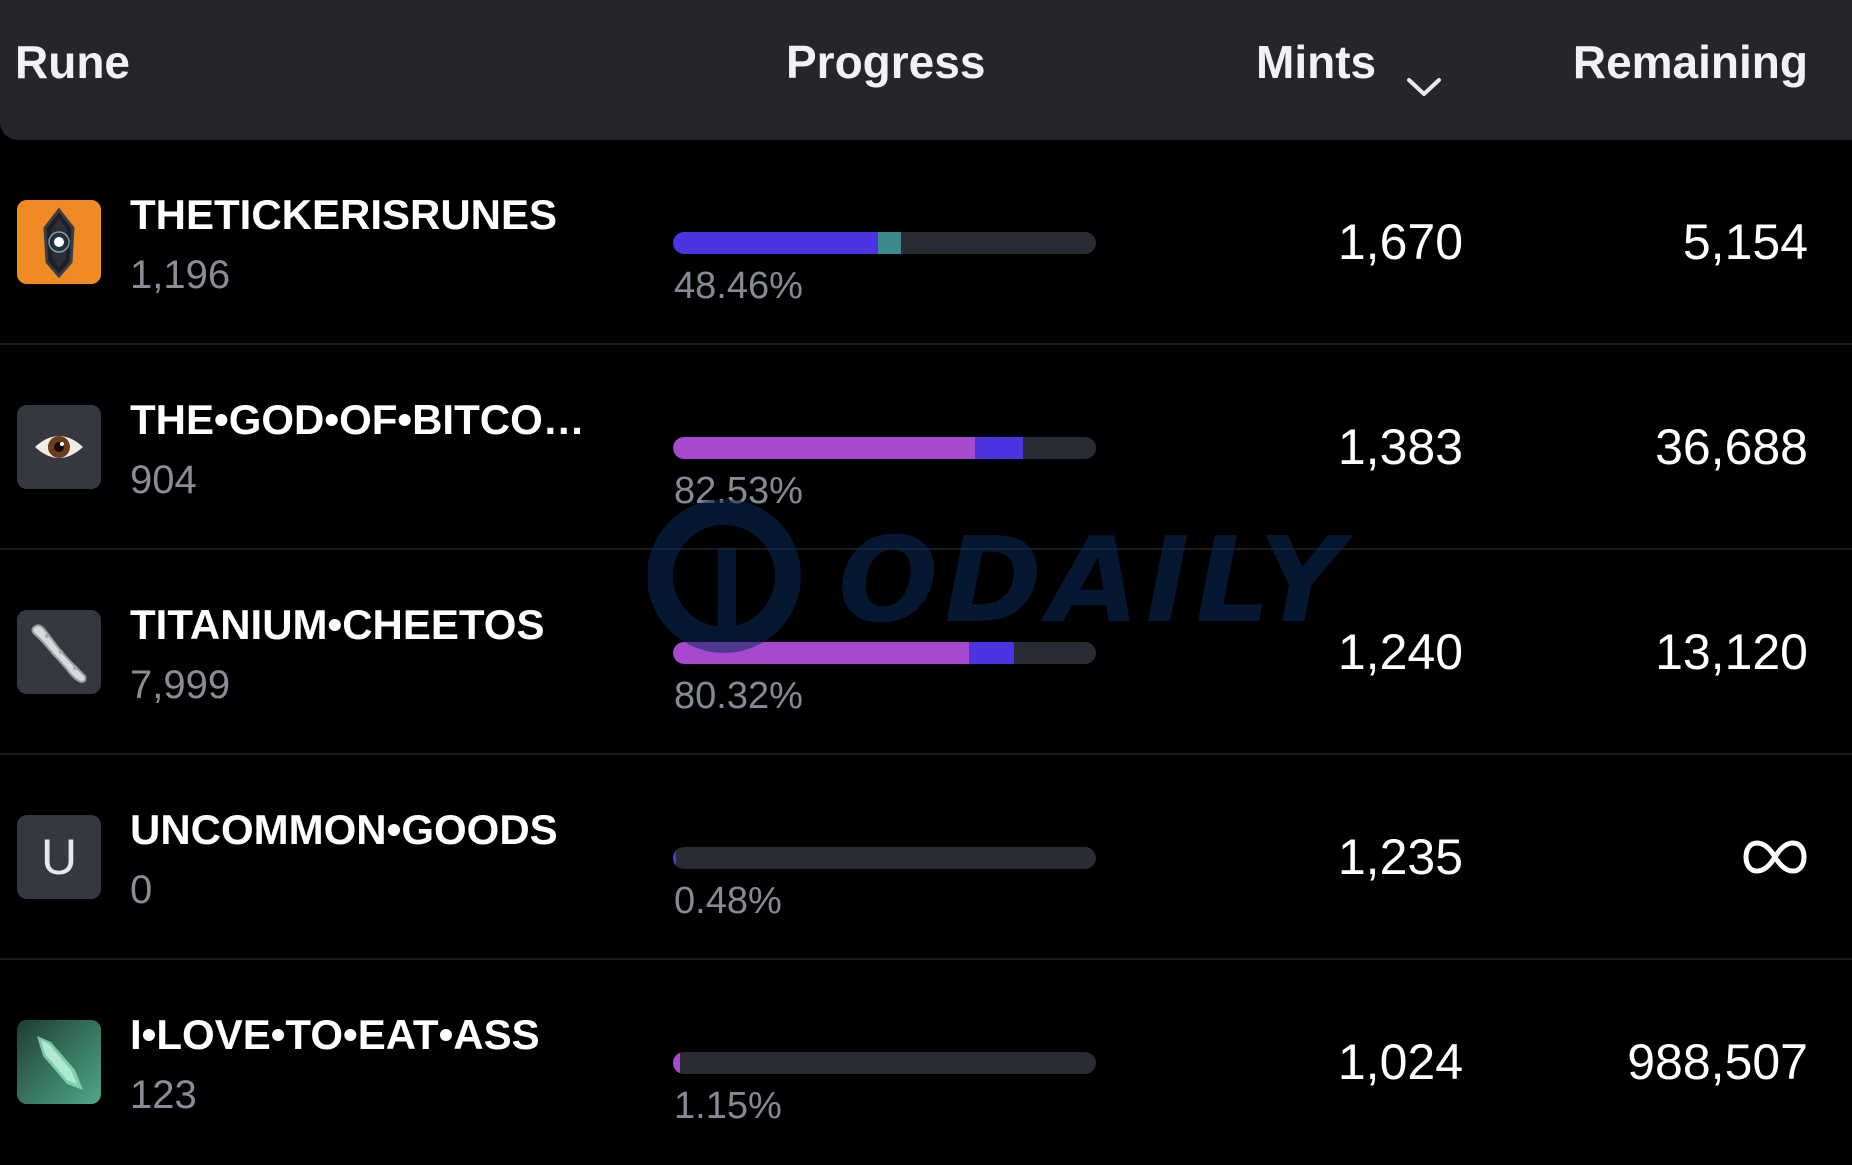  What do you see at coordinates (1731, 652) in the screenshot?
I see `remaining-count: 13,120` at bounding box center [1731, 652].